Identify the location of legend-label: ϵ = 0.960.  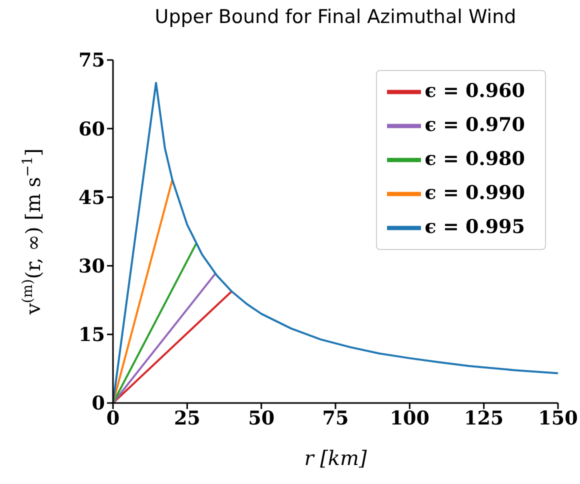
(474, 91).